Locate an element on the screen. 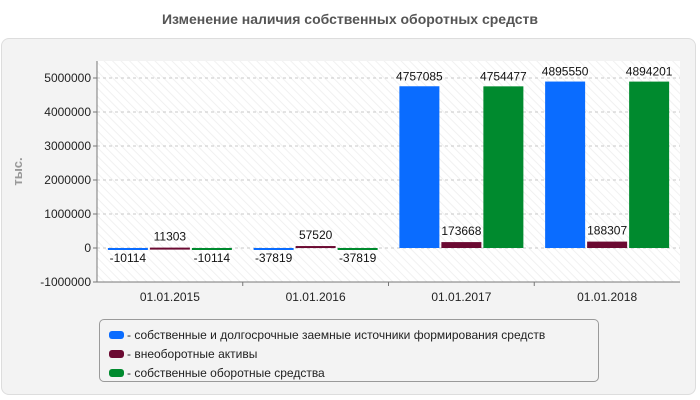 The width and height of the screenshot is (700, 400). legend-item-working-capital: - собственные оборотные средства is located at coordinates (353, 372).